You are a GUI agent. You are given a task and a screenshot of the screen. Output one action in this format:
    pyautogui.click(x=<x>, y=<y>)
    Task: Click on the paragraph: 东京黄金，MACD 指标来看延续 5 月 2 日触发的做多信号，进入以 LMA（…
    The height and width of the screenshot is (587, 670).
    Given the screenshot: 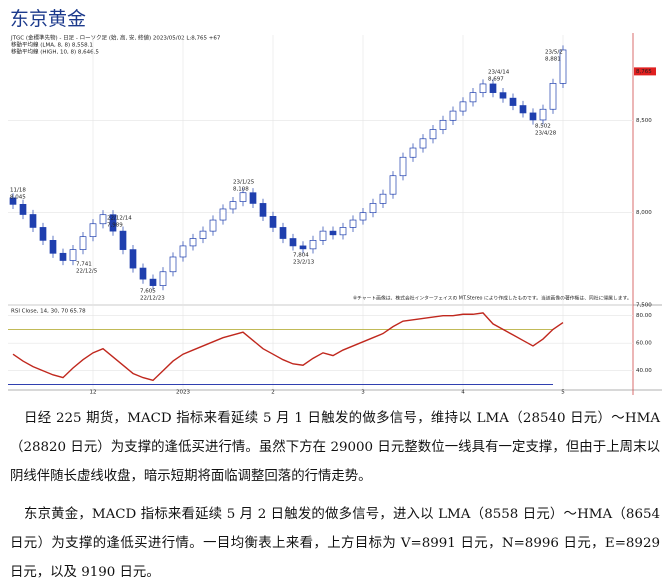 What is the action you would take?
    pyautogui.click(x=335, y=543)
    